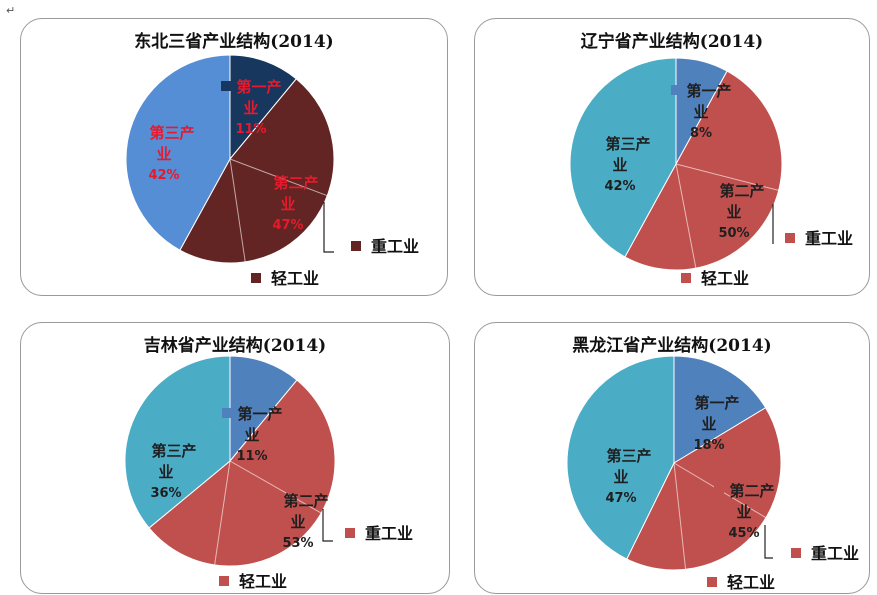 The image size is (877, 595). What do you see at coordinates (235, 346) in the screenshot?
I see `chart-title: 吉林省产业结构(2014)` at bounding box center [235, 346].